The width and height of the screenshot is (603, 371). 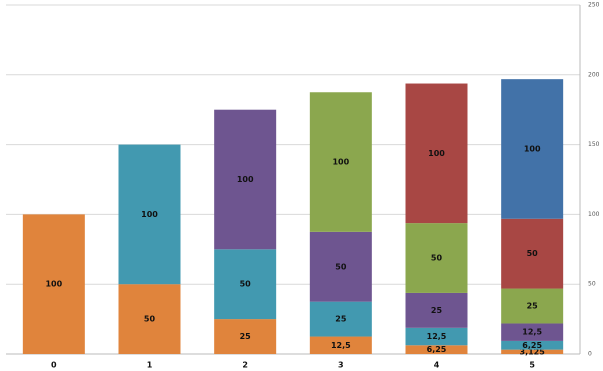 I want to click on x-tick-label: 4, so click(x=437, y=365).